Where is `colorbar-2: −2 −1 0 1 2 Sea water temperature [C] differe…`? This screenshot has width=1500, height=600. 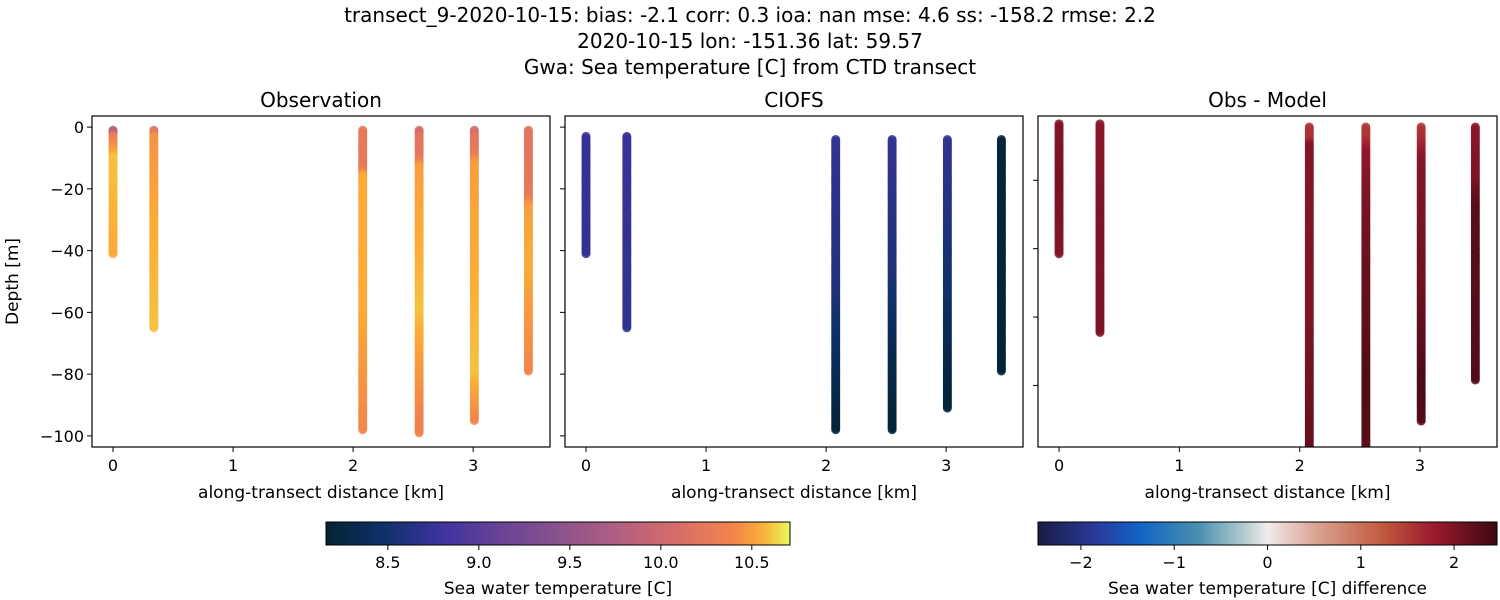
colorbar-2: −2 −1 0 1 2 Sea water temperature [C] differe… is located at coordinates (1267, 560).